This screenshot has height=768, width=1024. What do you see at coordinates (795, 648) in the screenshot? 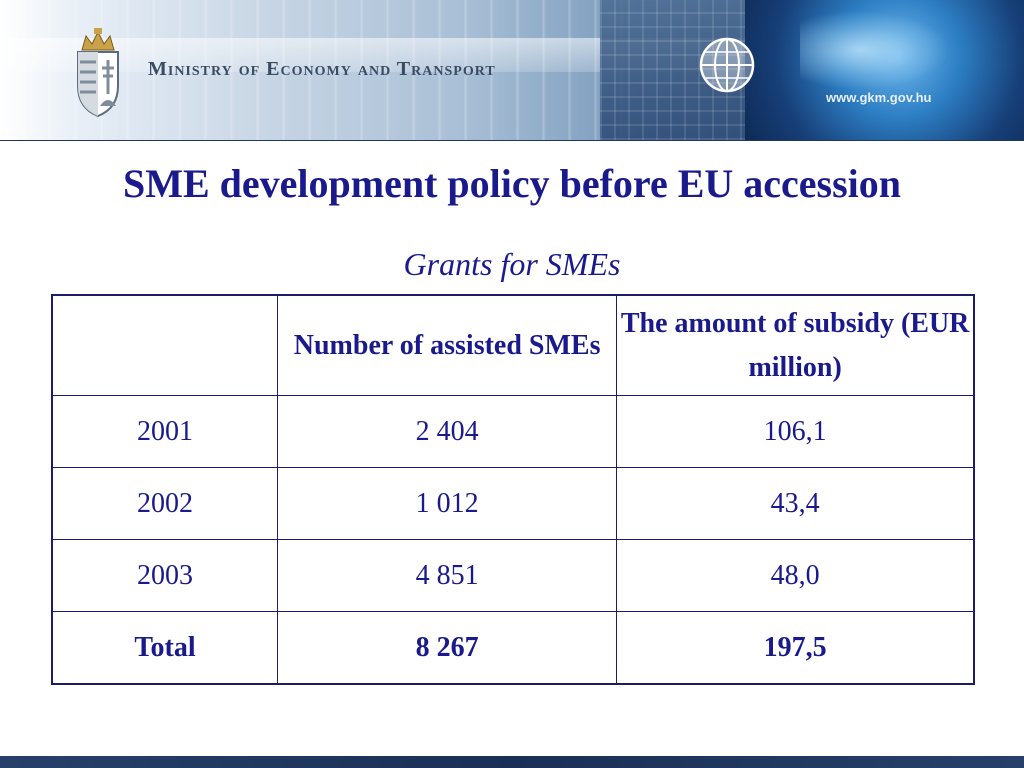
I see `total-amount-cell: 197,5` at bounding box center [795, 648].